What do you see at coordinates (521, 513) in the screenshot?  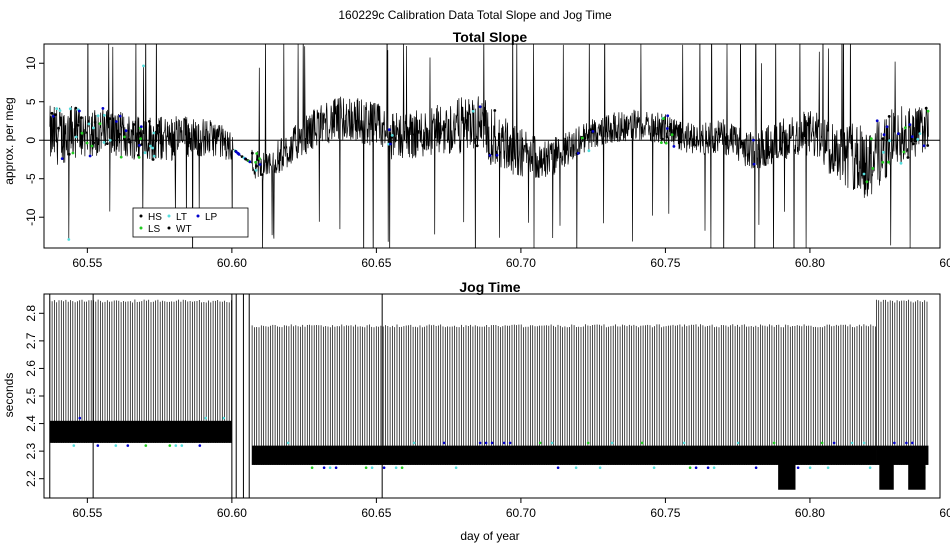 I see `jog-time-x-tick-label: 60.70` at bounding box center [521, 513].